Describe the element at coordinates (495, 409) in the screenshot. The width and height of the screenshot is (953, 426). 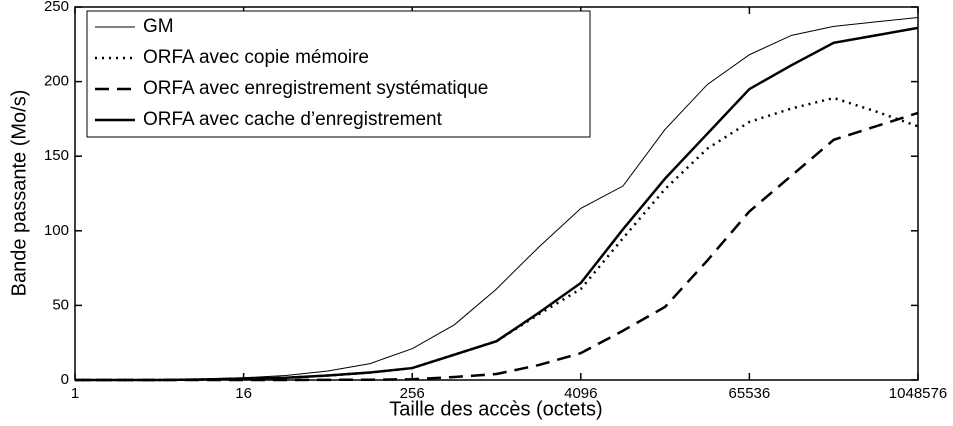
I see `x-axis-label: Taille des accès (octets)` at that location.